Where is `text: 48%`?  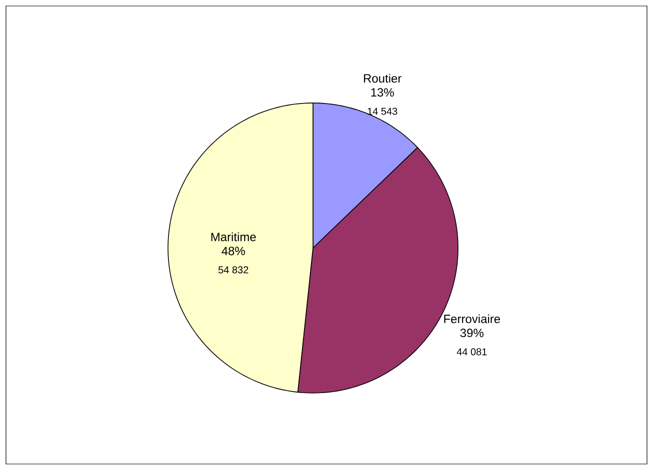 text: 48% is located at coordinates (233, 251).